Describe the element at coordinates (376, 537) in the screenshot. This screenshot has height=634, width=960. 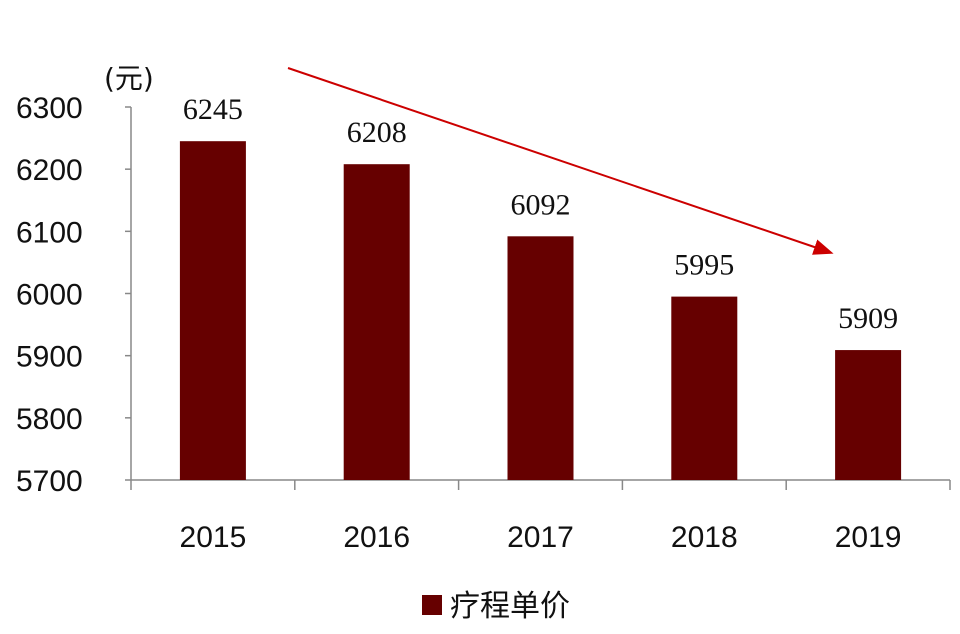
I see `x-tick-label: 2016` at that location.